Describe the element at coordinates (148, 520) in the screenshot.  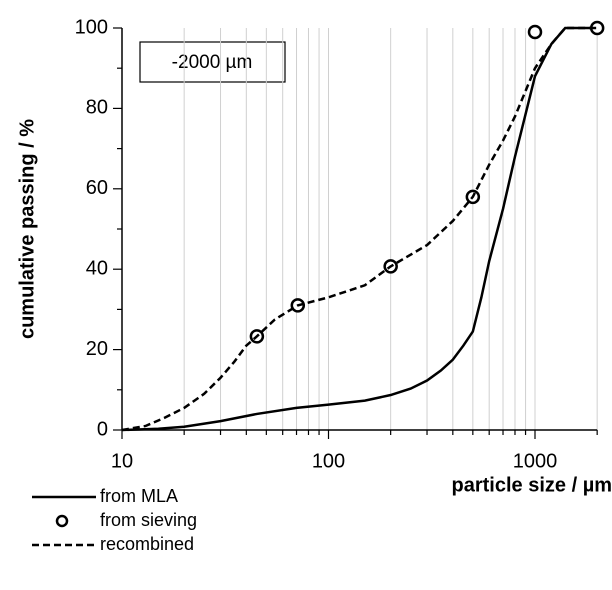
I see `legend-label: from sieving` at that location.